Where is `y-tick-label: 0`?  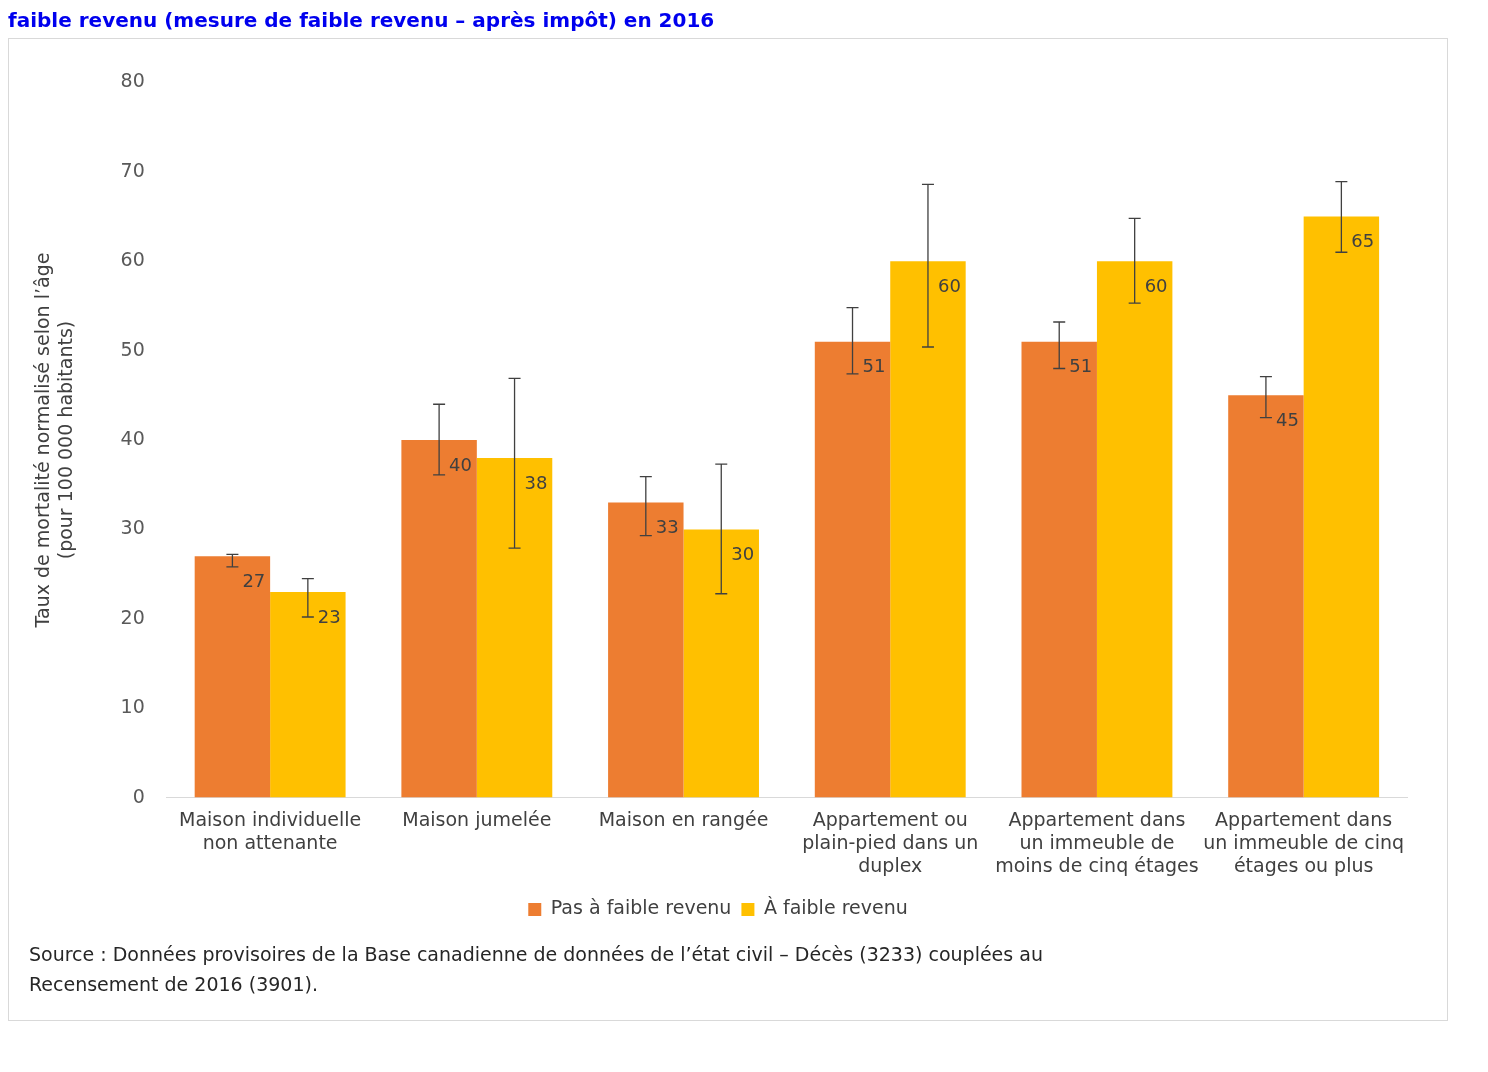 y-tick-label: 0 is located at coordinates (138, 795).